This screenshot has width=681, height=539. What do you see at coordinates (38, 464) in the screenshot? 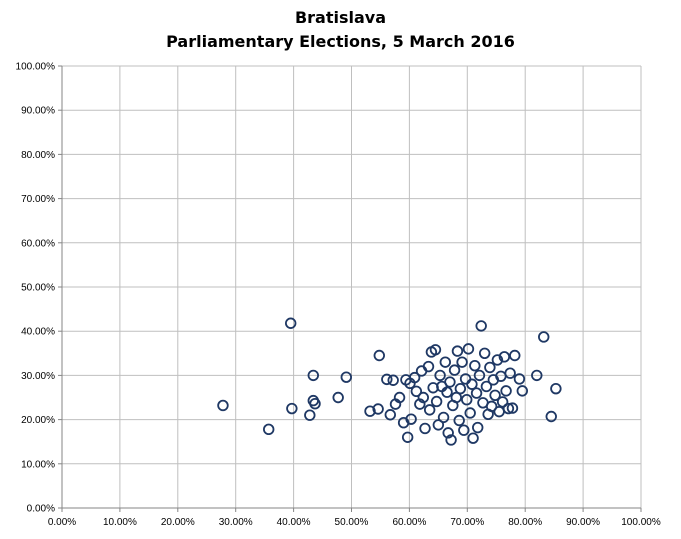
I see `y-tick-label: 10.00%` at bounding box center [38, 464].